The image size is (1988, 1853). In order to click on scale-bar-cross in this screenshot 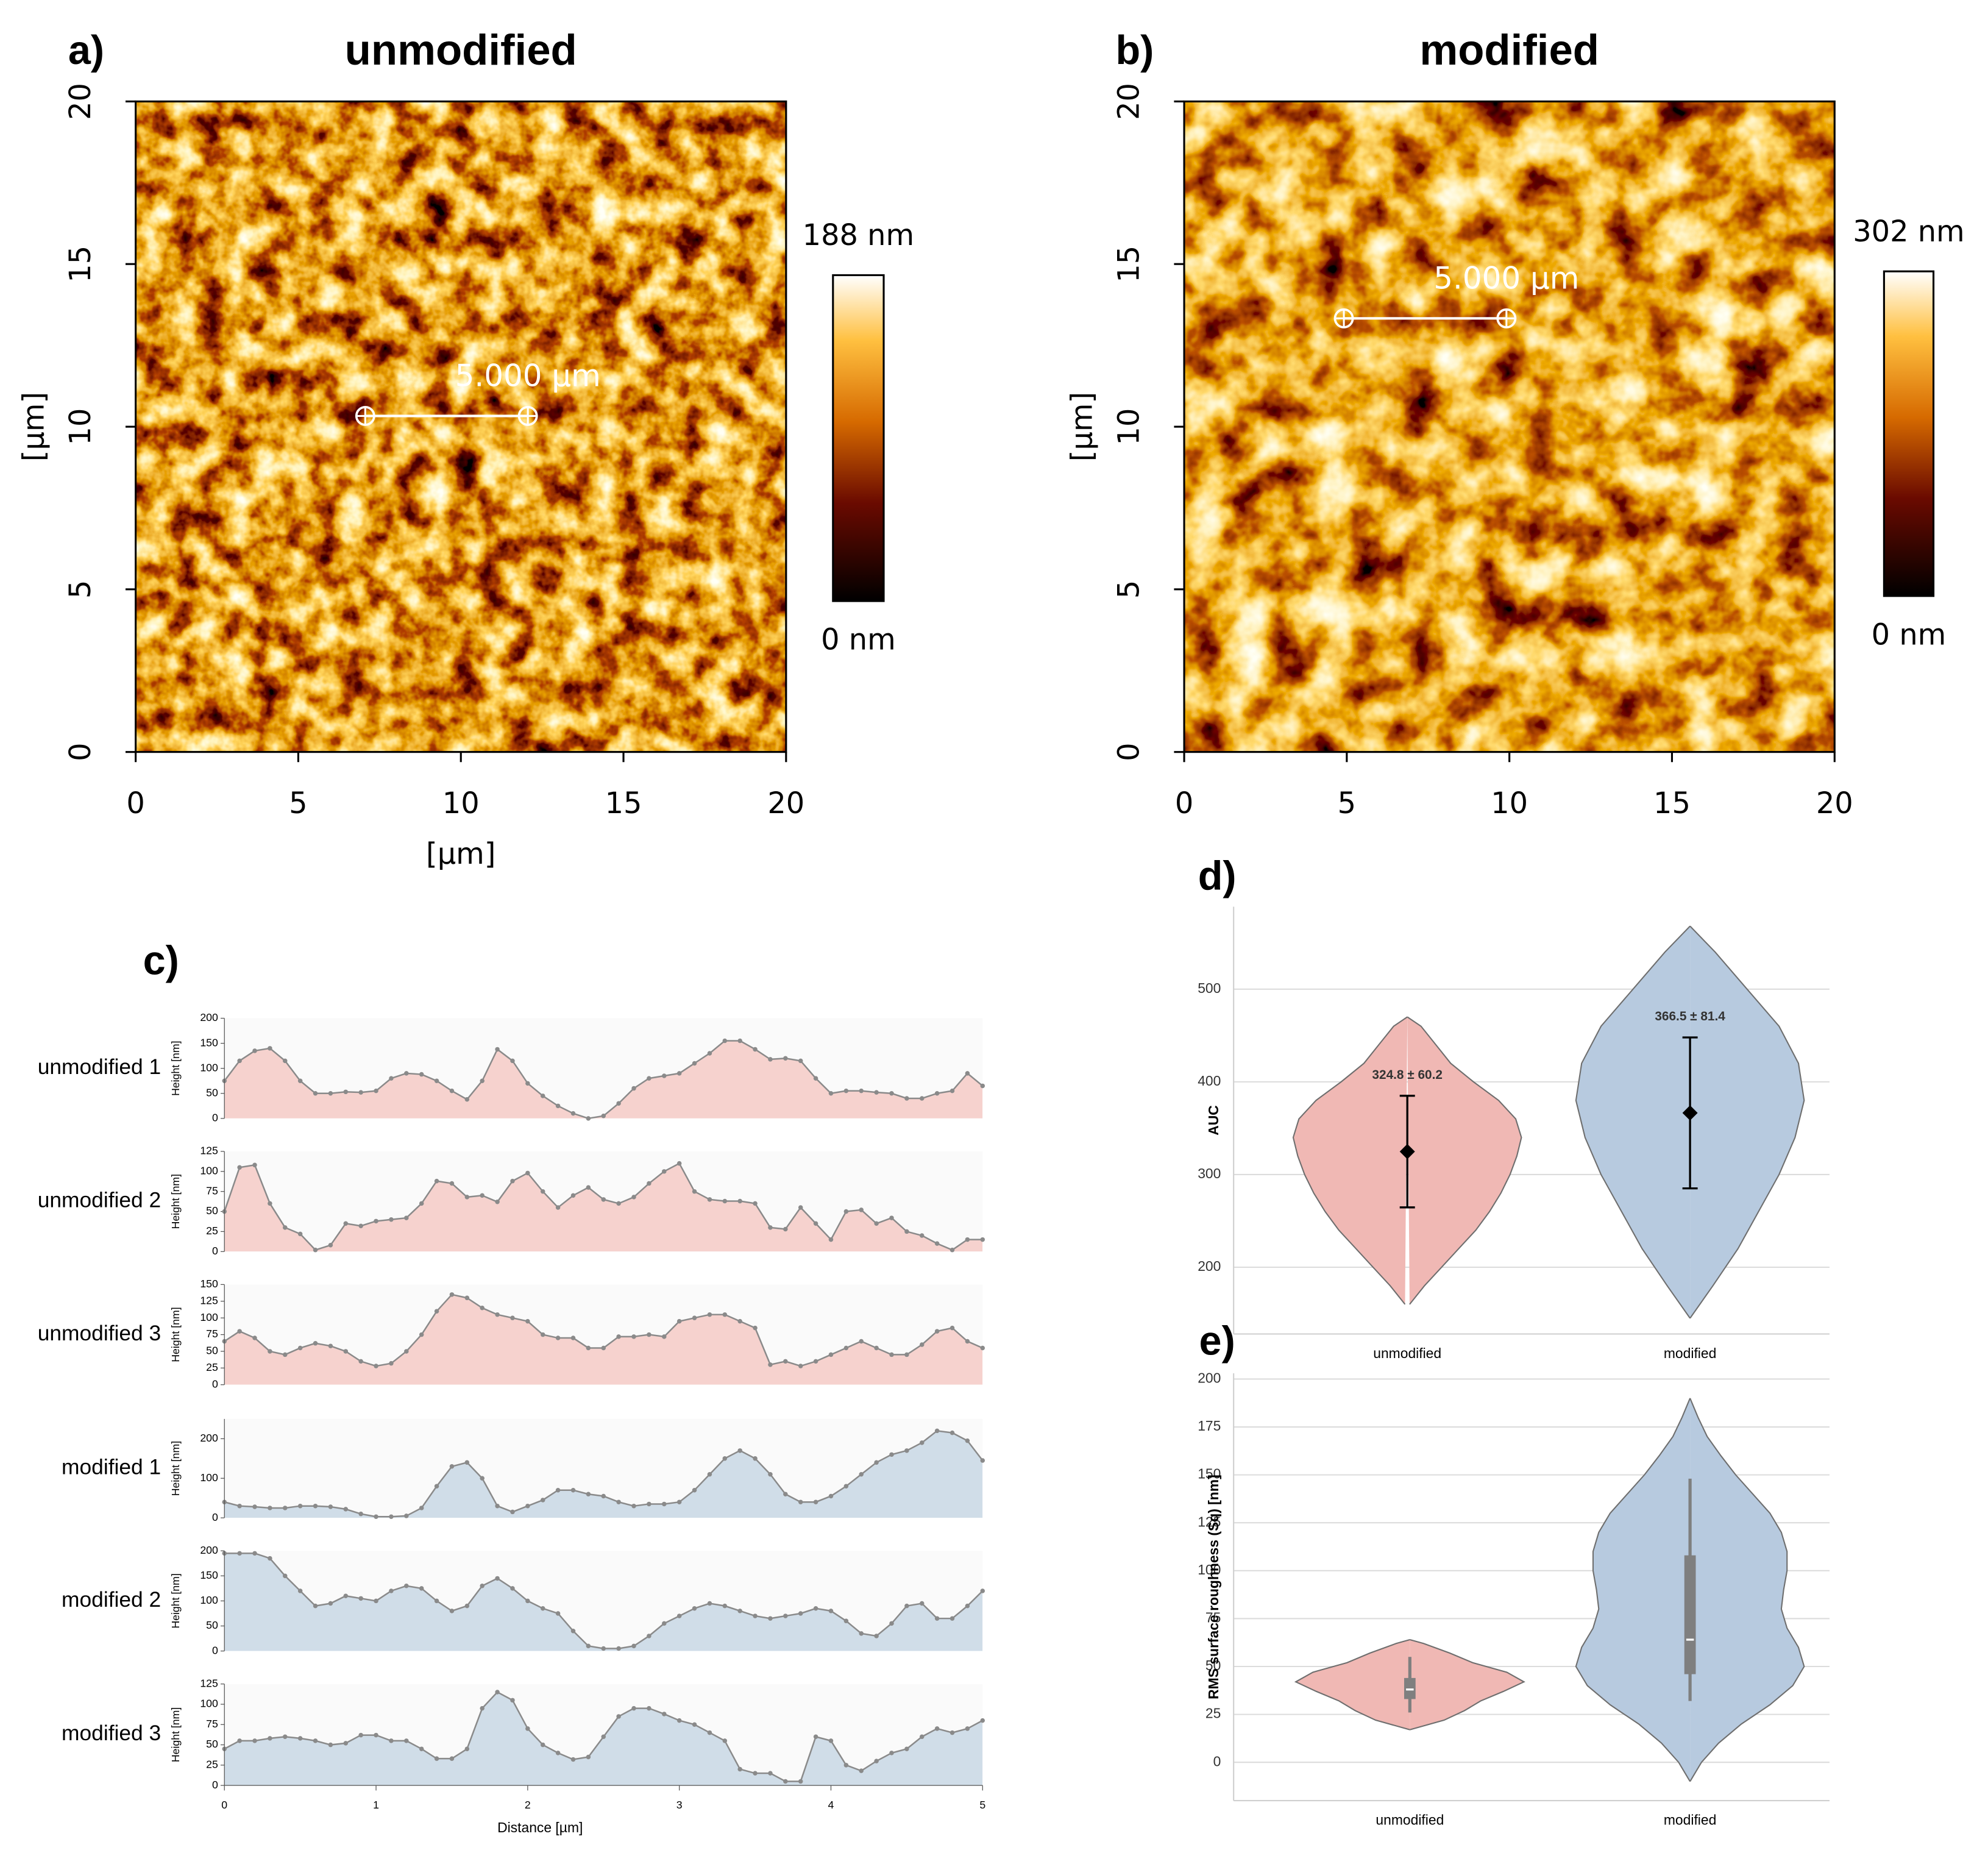, I will do `click(528, 416)`.